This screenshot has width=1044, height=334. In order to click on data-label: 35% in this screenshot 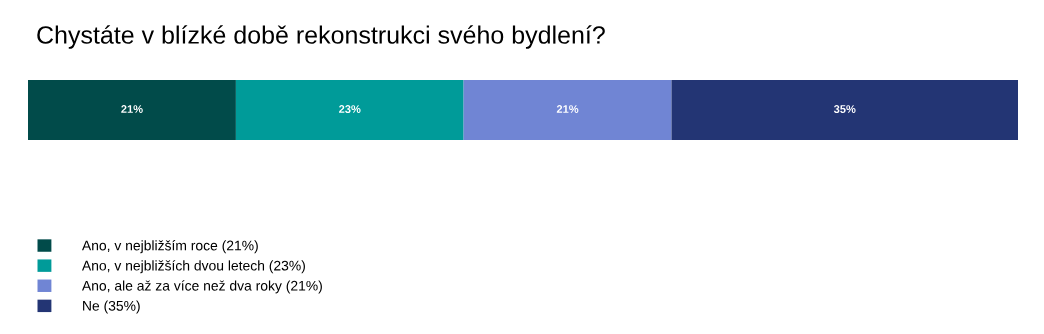, I will do `click(844, 109)`.